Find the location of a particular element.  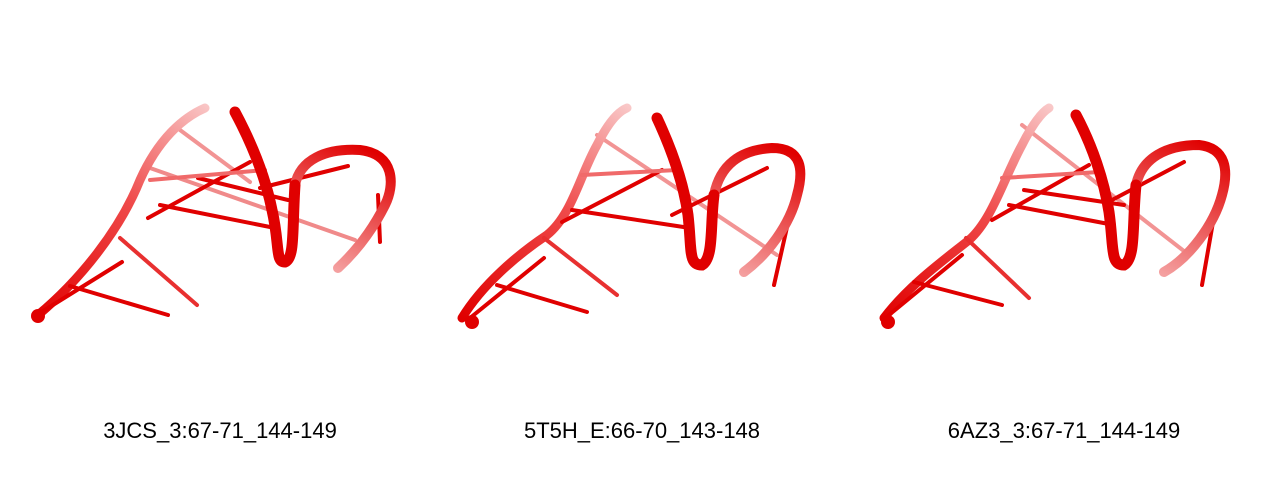

structure-label-1: 3JCS_3:67-71_144-149 is located at coordinates (220, 430).